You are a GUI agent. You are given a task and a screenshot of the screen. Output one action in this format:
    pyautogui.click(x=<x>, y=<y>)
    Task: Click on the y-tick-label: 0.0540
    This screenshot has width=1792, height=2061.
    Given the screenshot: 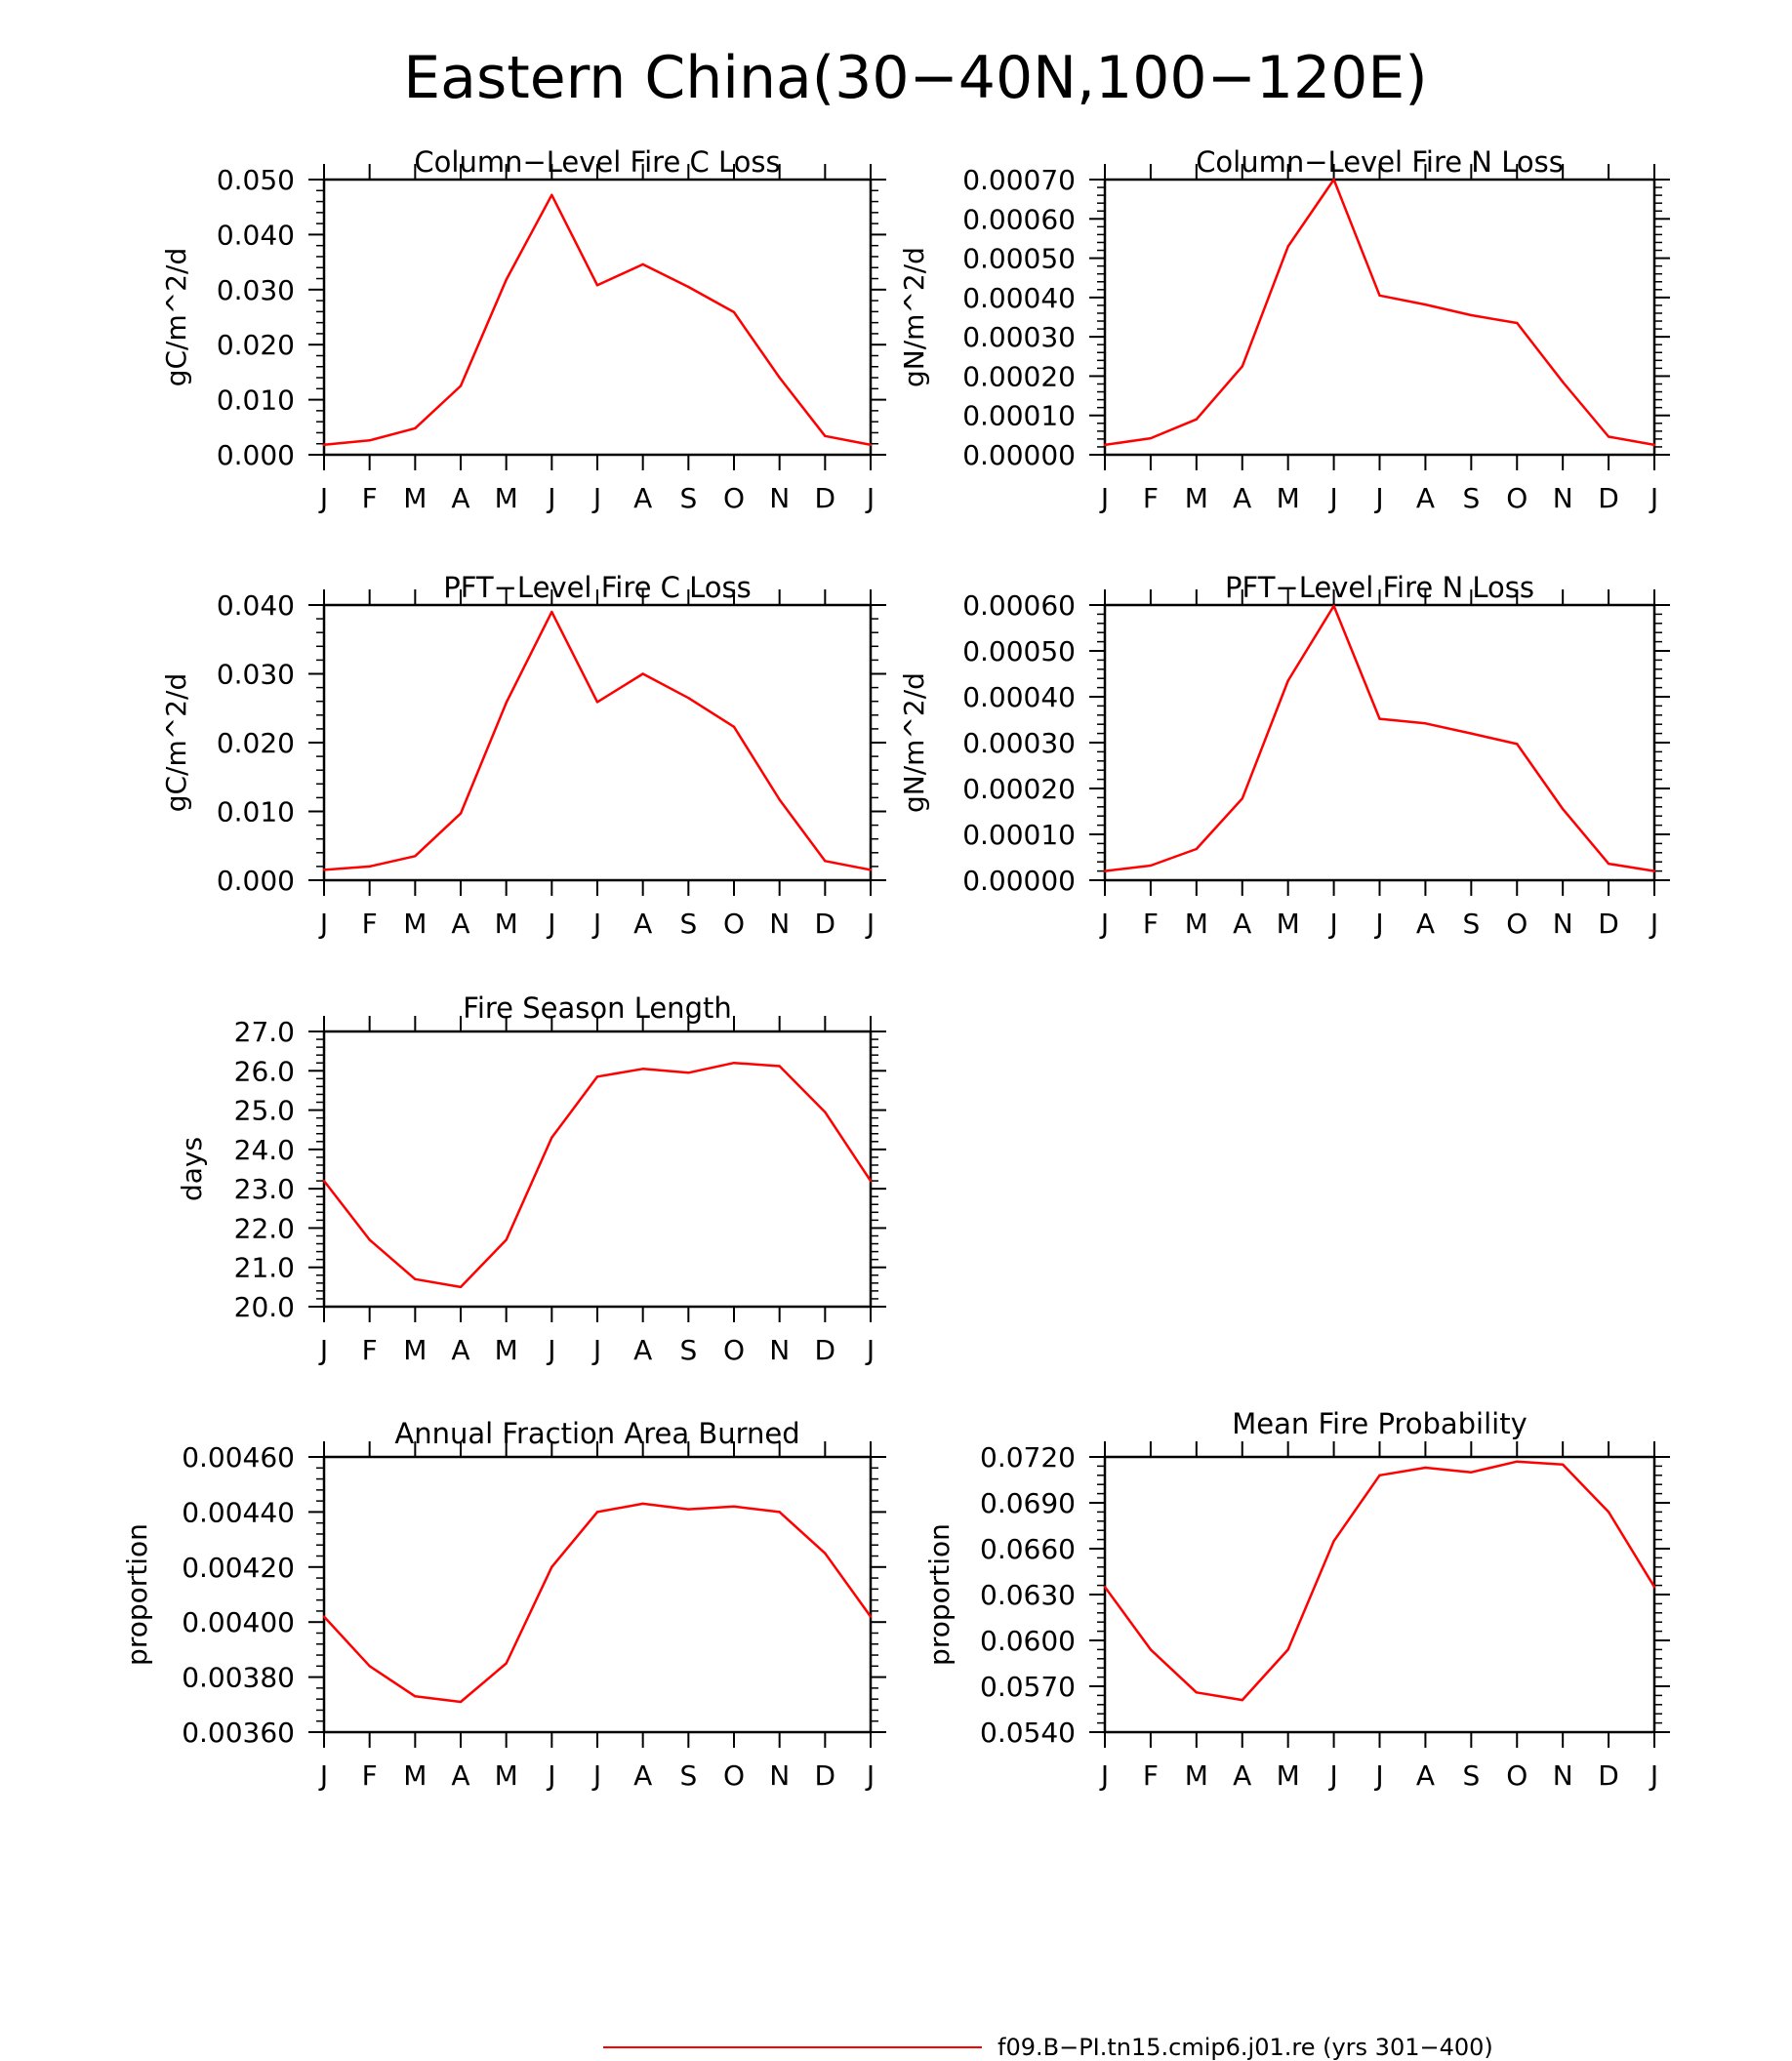 What is the action you would take?
    pyautogui.click(x=1028, y=1733)
    